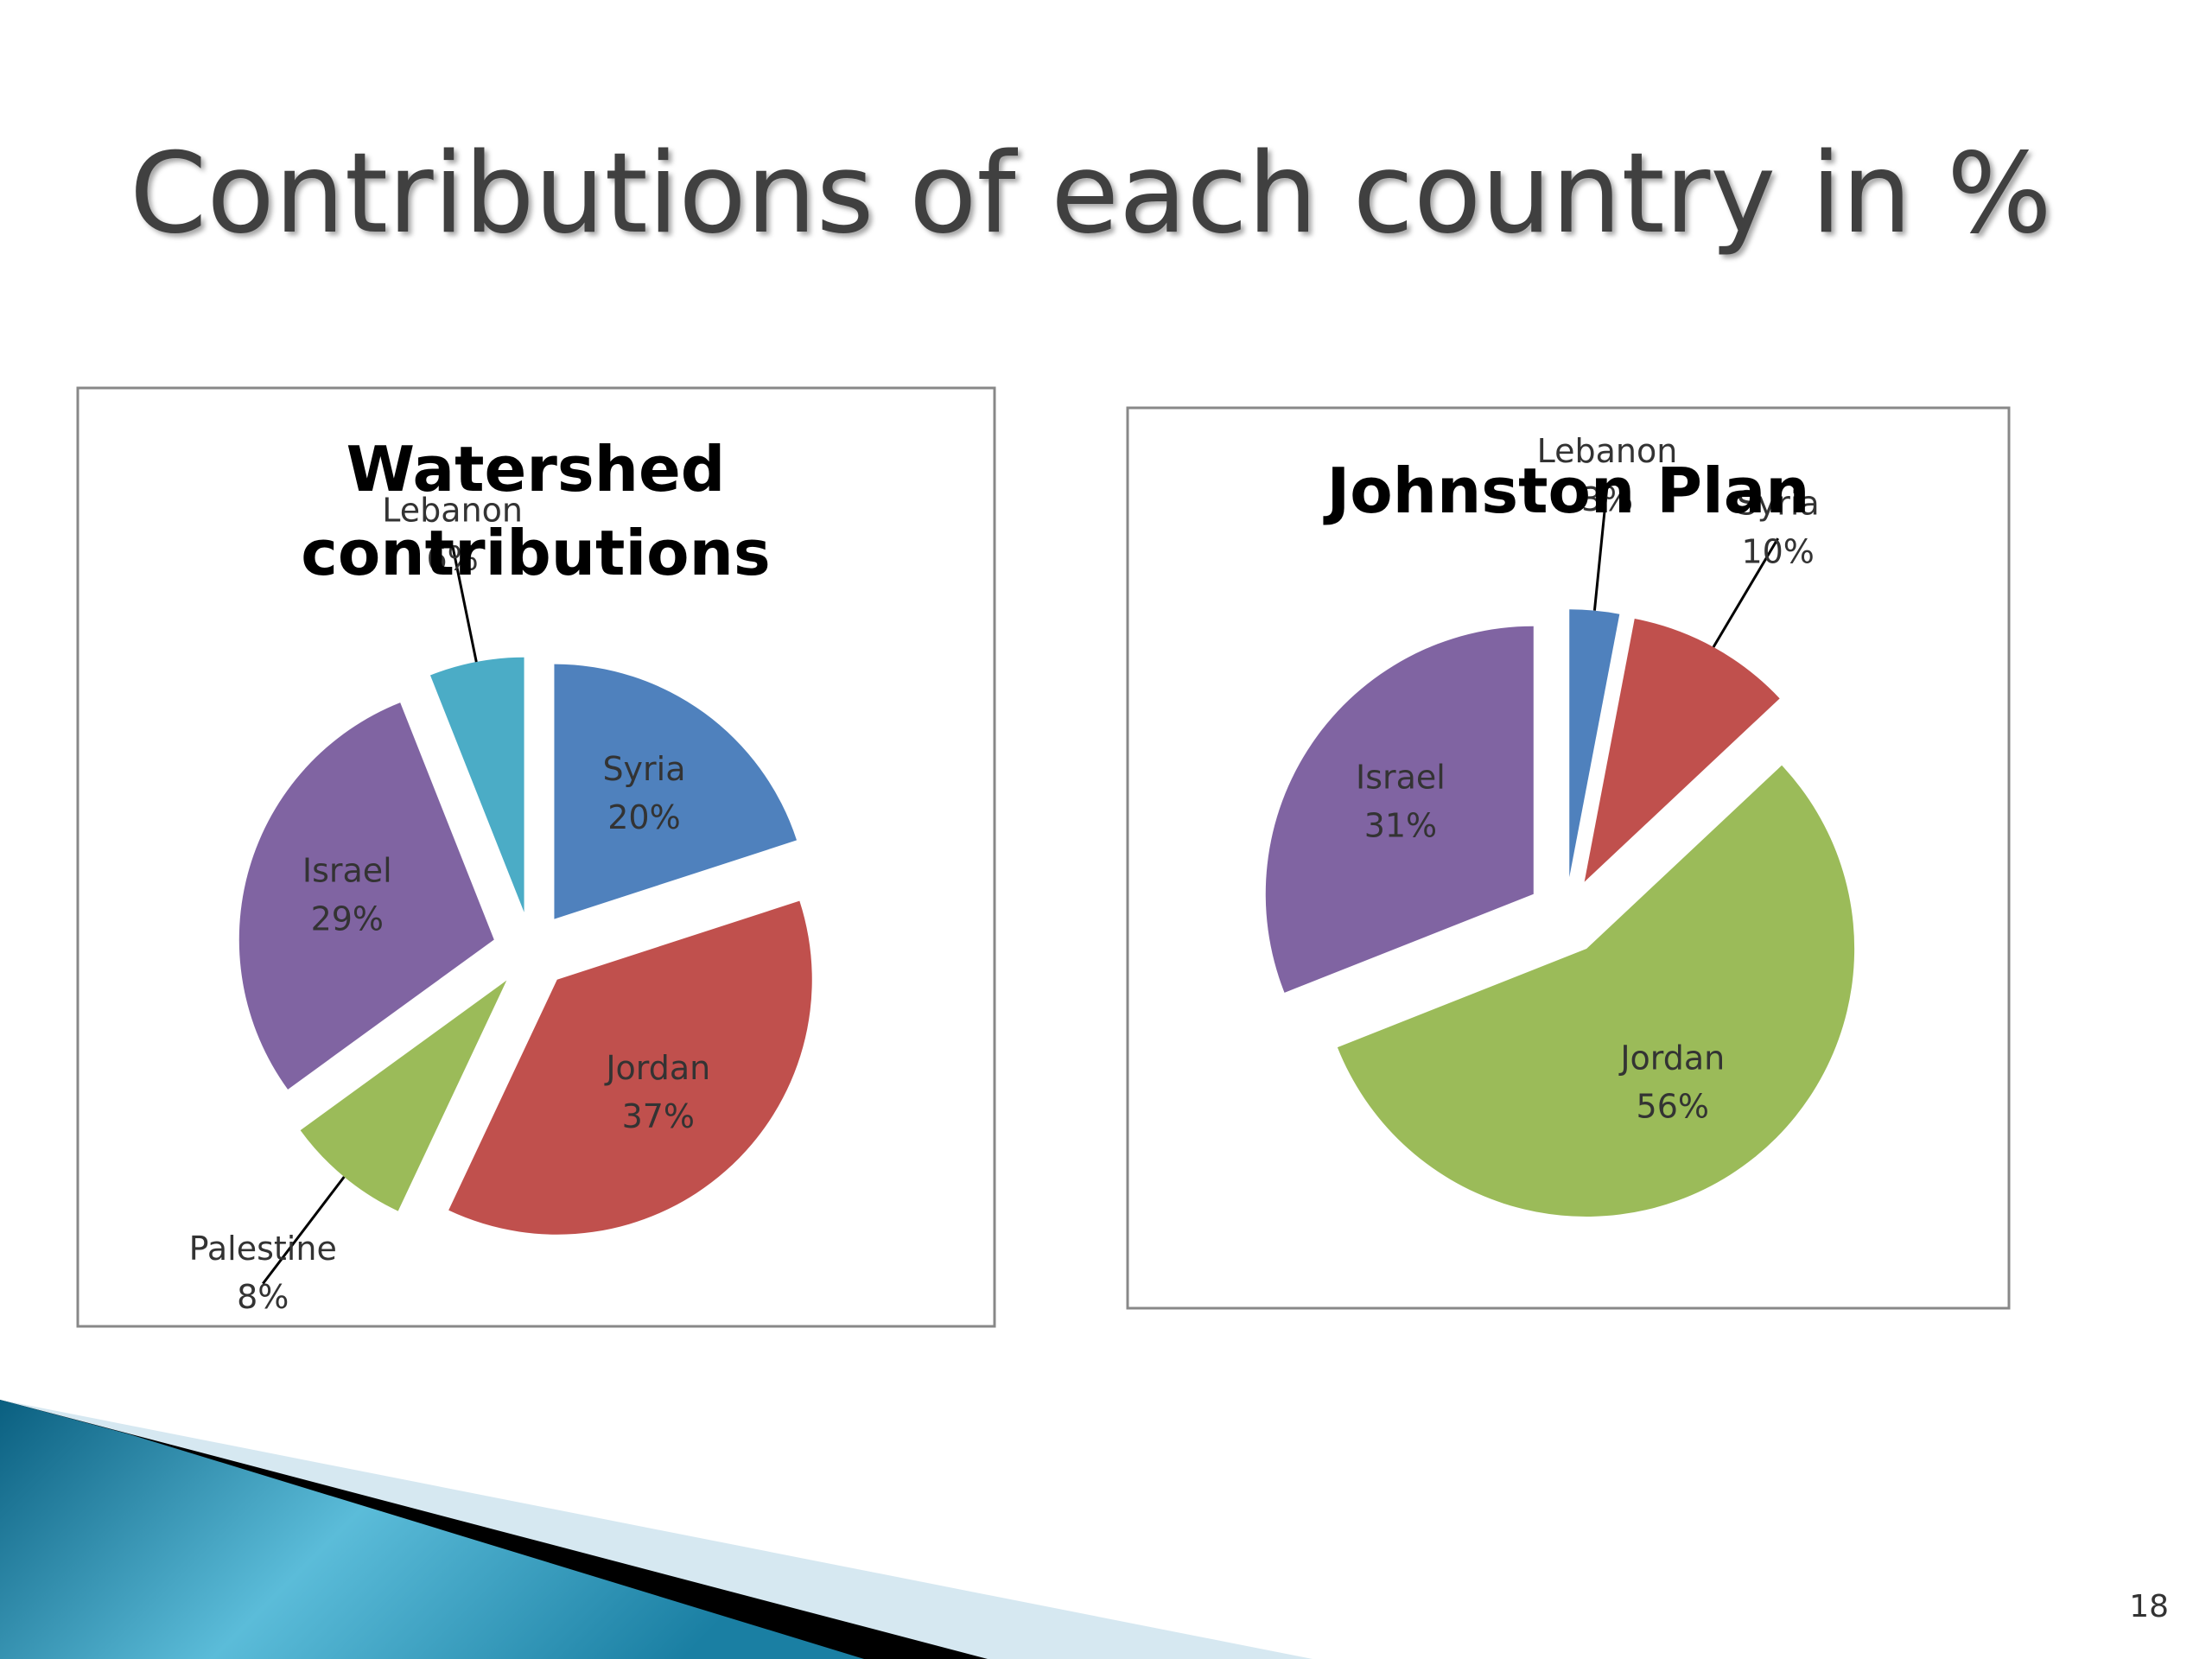  I want to click on page-number: 18, so click(2149, 1606).